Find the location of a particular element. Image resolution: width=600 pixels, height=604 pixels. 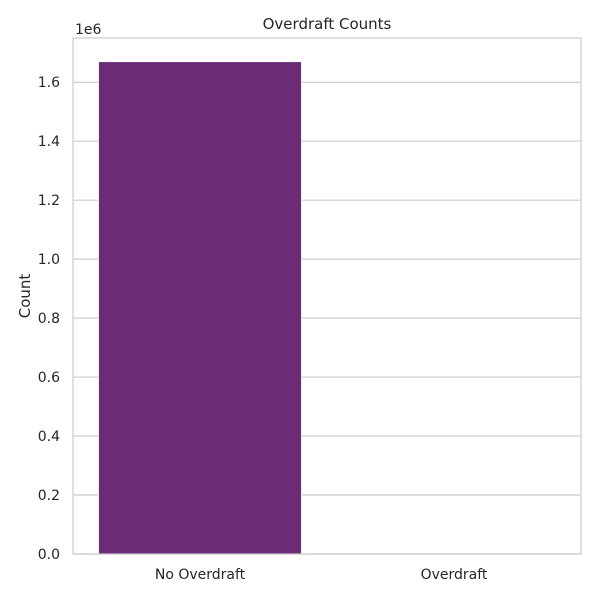

y-axis-label: Count is located at coordinates (25, 296).